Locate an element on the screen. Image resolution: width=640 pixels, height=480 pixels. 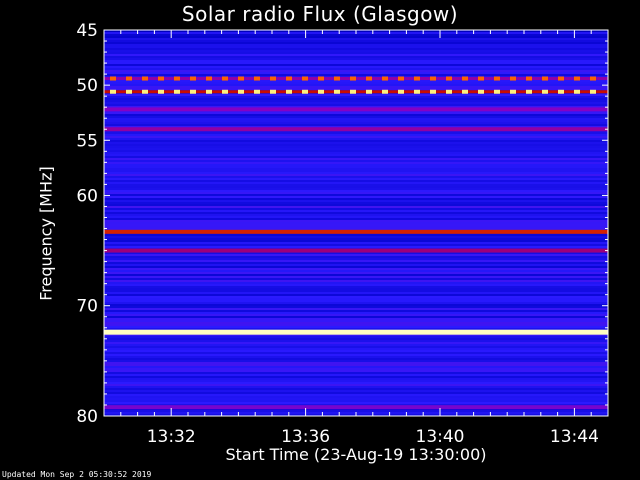
x-tick-label: 13:36 is located at coordinates (305, 437).